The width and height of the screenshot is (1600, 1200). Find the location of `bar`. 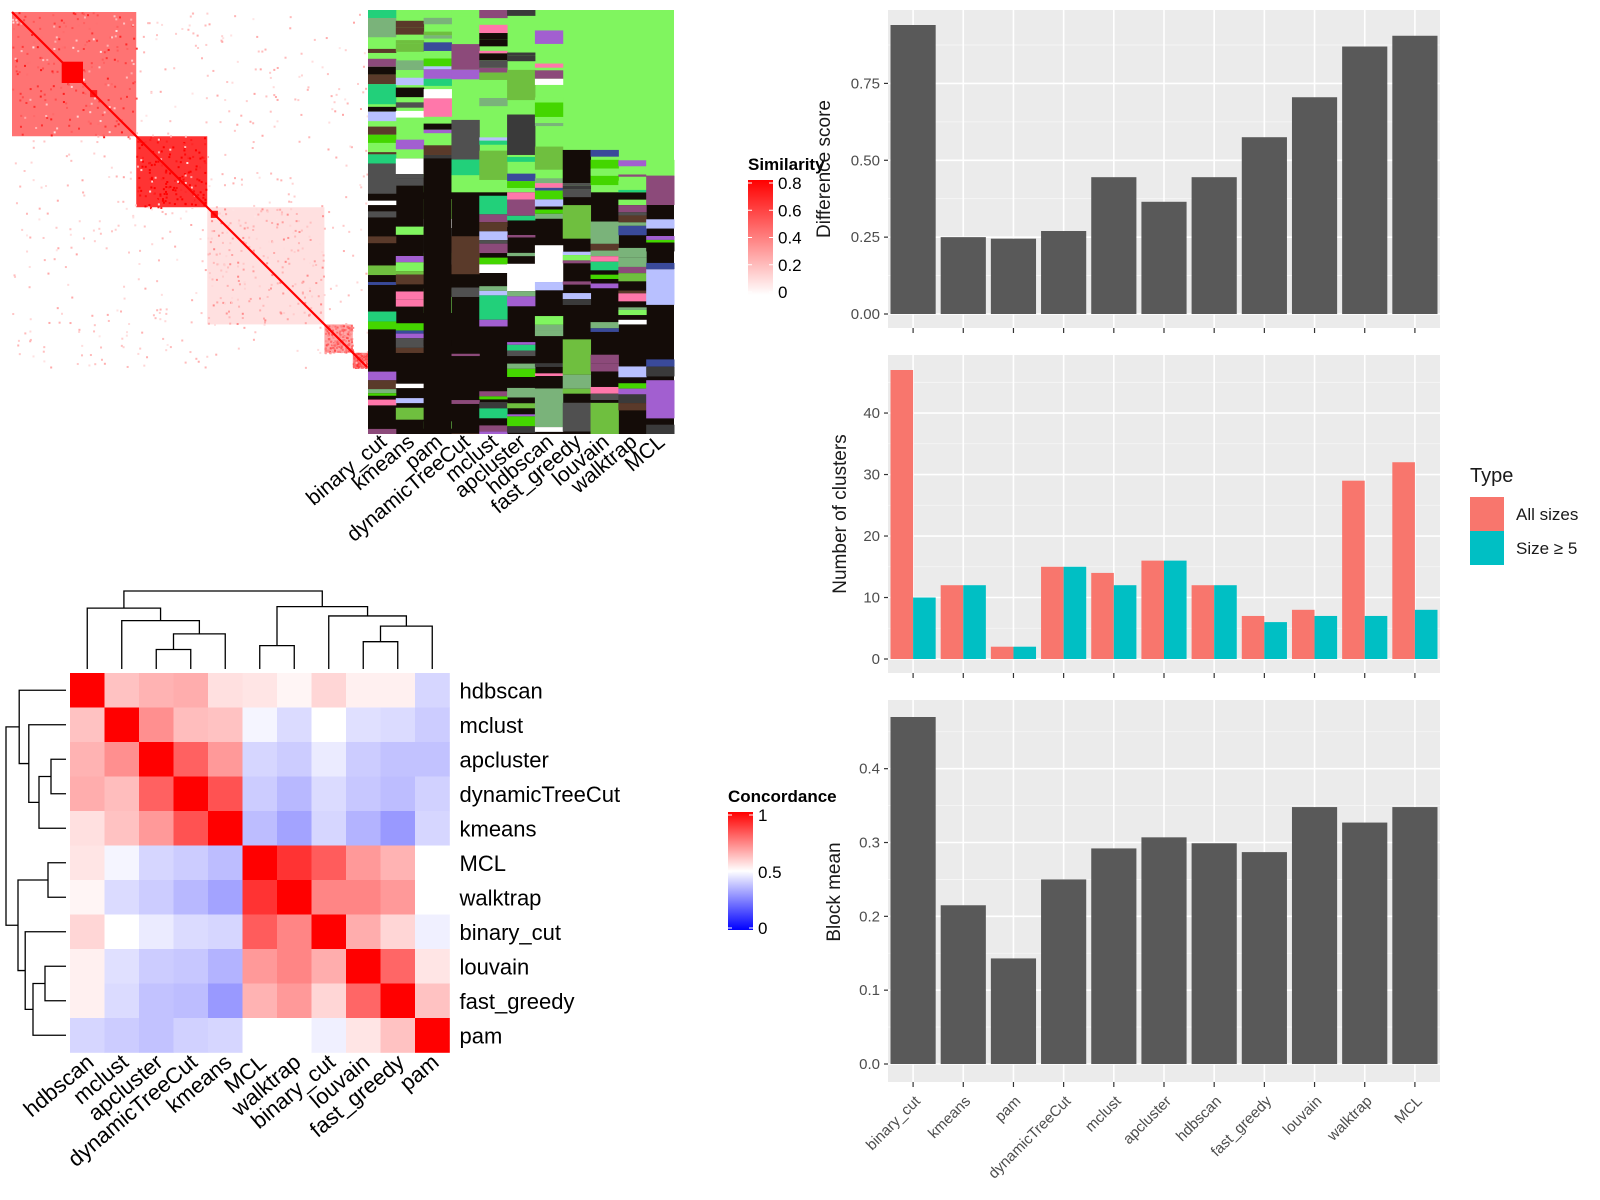

bar is located at coordinates (1064, 272).